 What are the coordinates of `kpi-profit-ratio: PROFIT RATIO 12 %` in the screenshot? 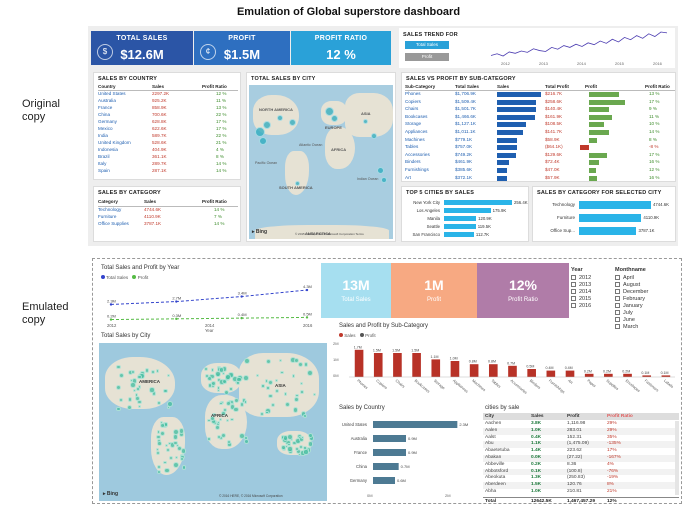 It's located at (341, 48).